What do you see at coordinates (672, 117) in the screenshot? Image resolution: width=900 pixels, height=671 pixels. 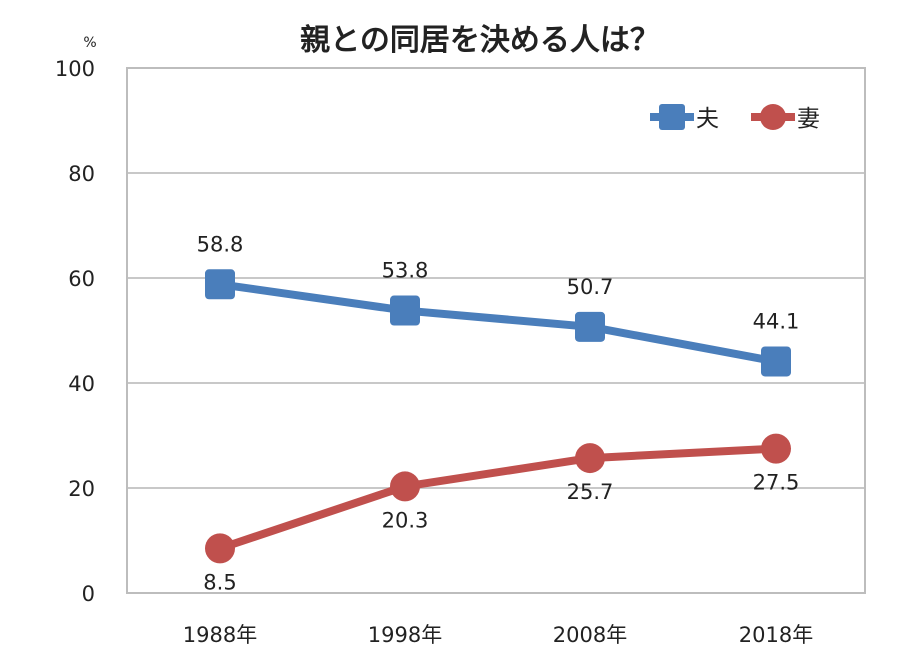 I see `legend-marker-square` at bounding box center [672, 117].